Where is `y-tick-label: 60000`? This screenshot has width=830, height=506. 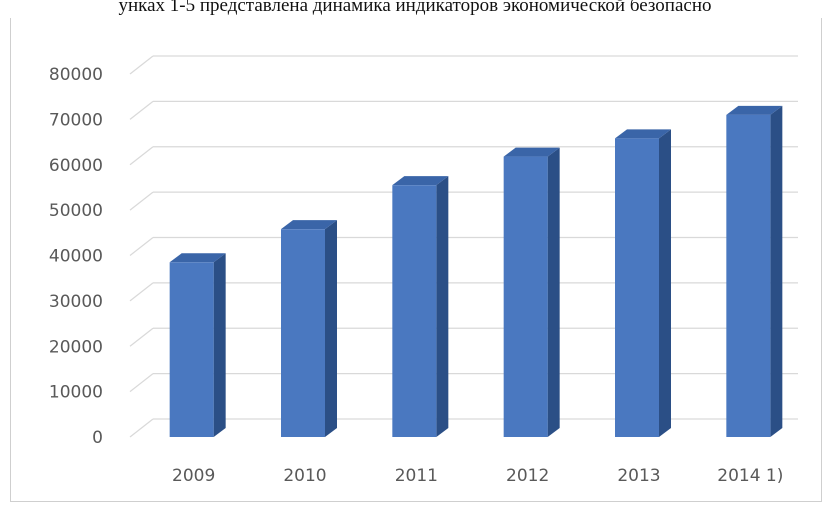
y-tick-label: 60000 is located at coordinates (76, 166).